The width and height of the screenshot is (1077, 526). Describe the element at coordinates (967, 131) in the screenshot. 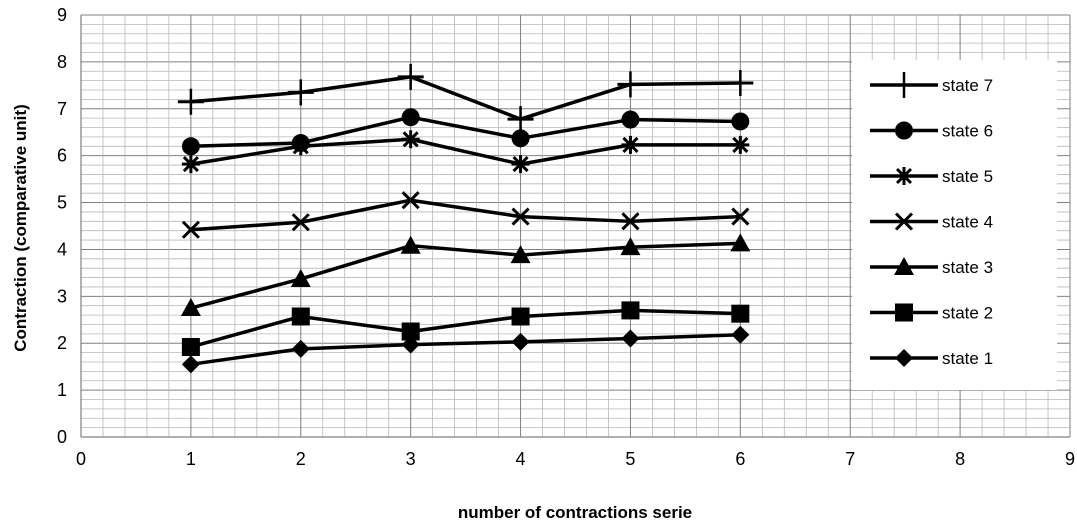

I see `legend-label: state 6` at that location.